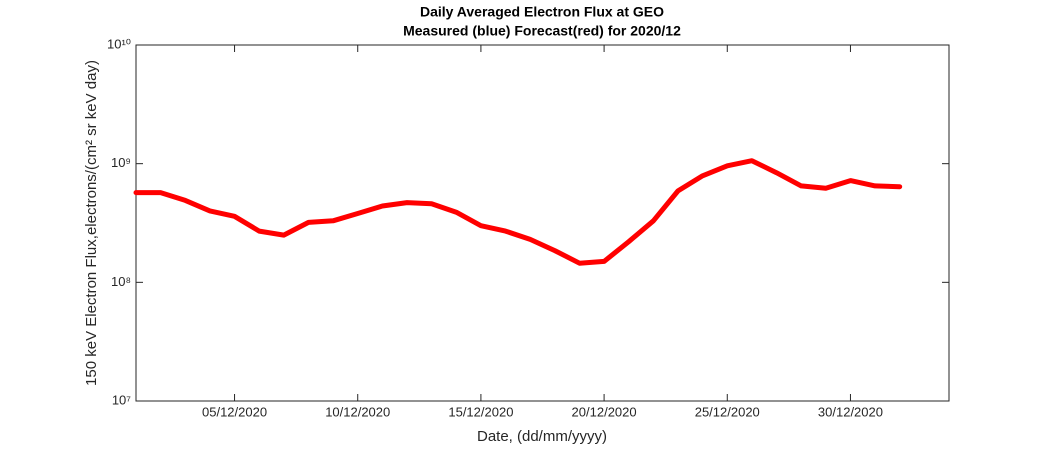  Describe the element at coordinates (121, 162) in the screenshot. I see `y-tick-label: 10⁹` at that location.